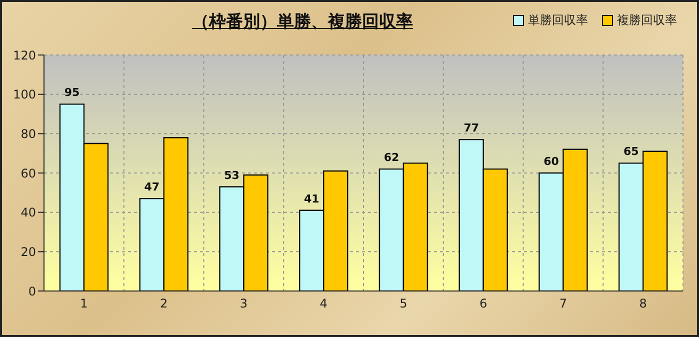 This screenshot has height=337, width=699. I want to click on y-tick-label: 0, so click(32, 291).